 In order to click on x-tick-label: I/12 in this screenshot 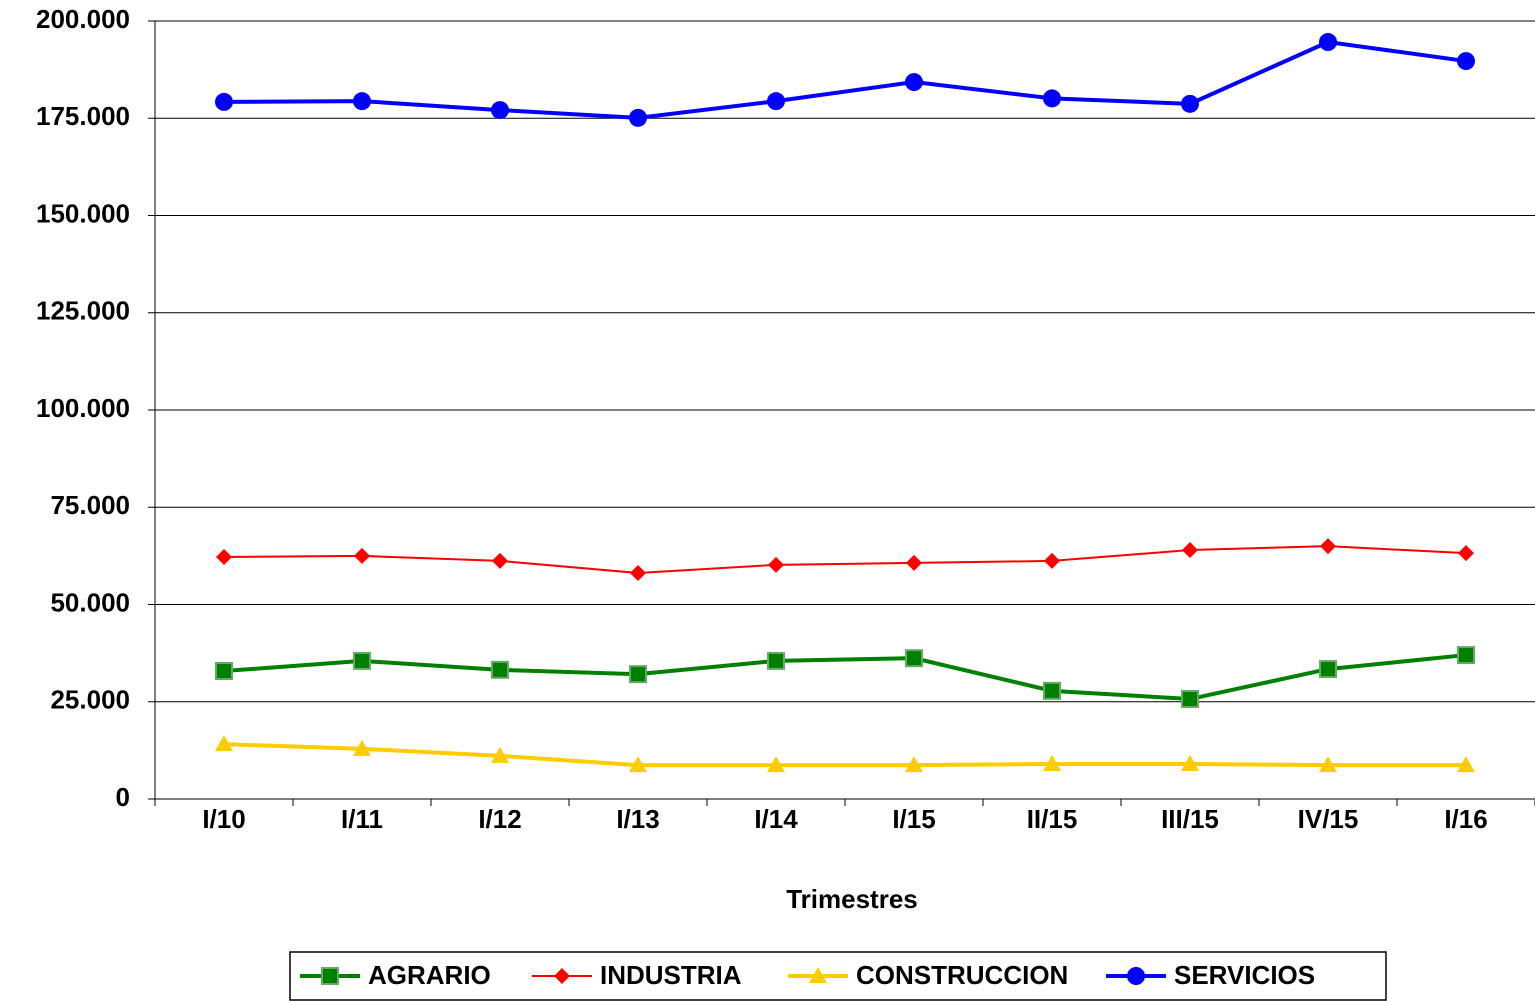, I will do `click(499, 819)`.